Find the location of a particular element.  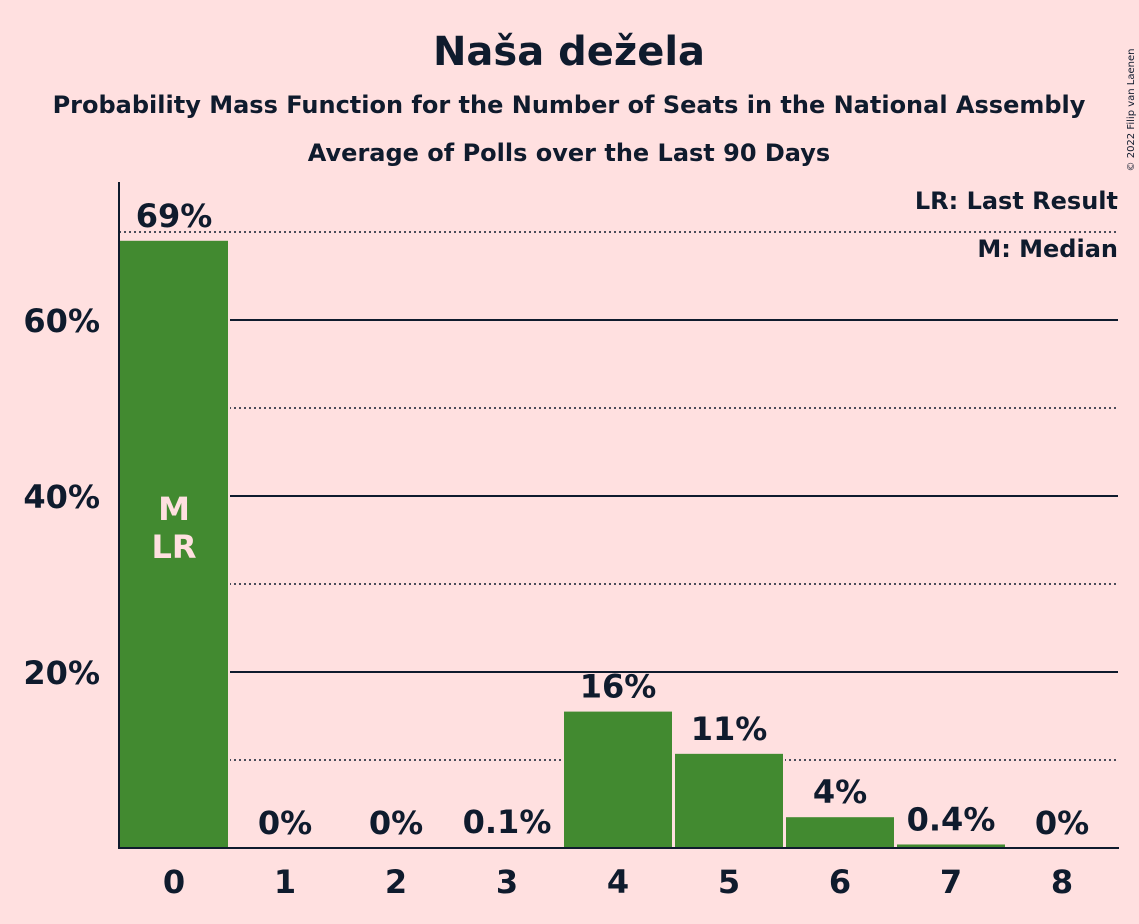

y-tick-label: 40% is located at coordinates (61, 497).